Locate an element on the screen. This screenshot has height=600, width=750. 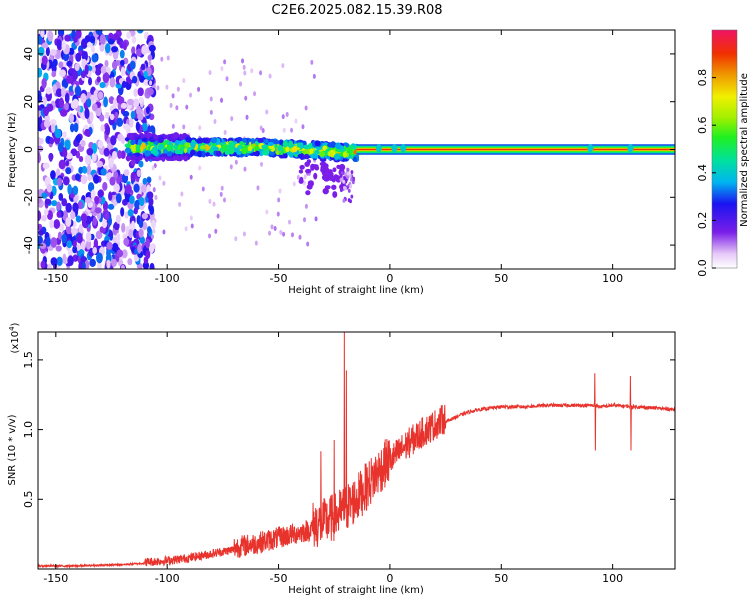
chart-title: C2E6.2025.082.15.39.R08 is located at coordinates (356, 10).